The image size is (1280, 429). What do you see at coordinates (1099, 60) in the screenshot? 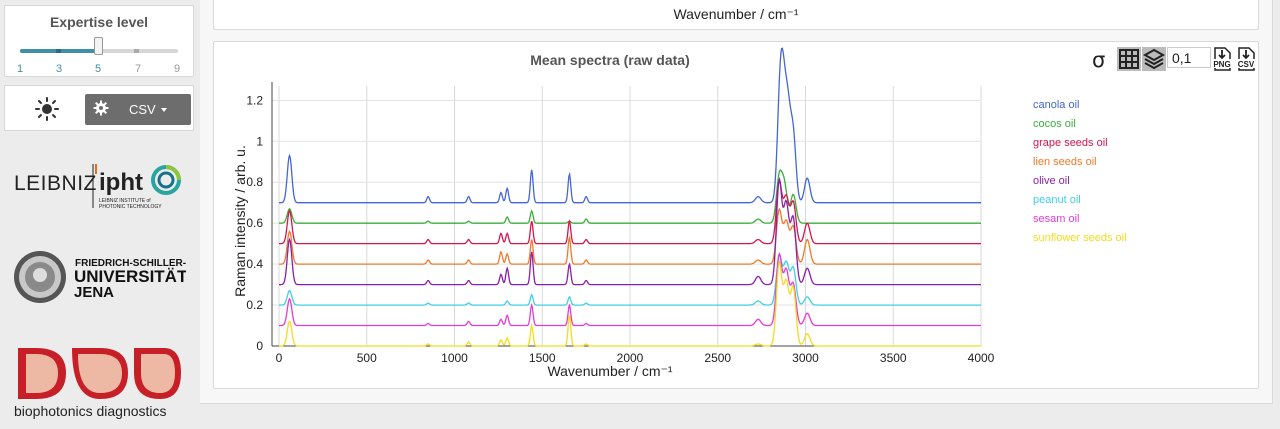
I see `sigma-icon: σ` at bounding box center [1099, 60].